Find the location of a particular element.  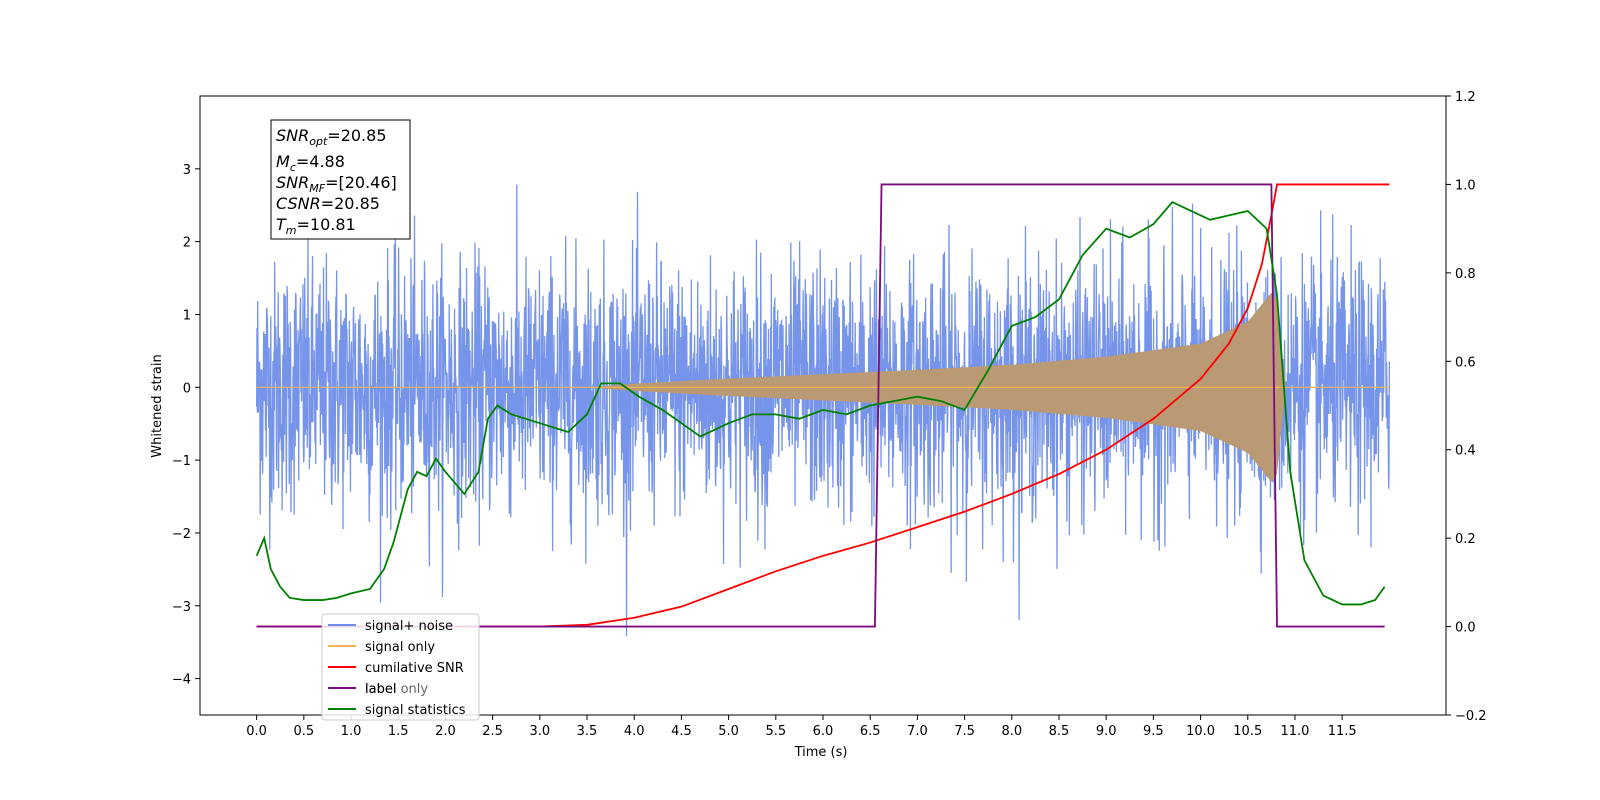

y-left-tick-label: 2 is located at coordinates (187, 243).